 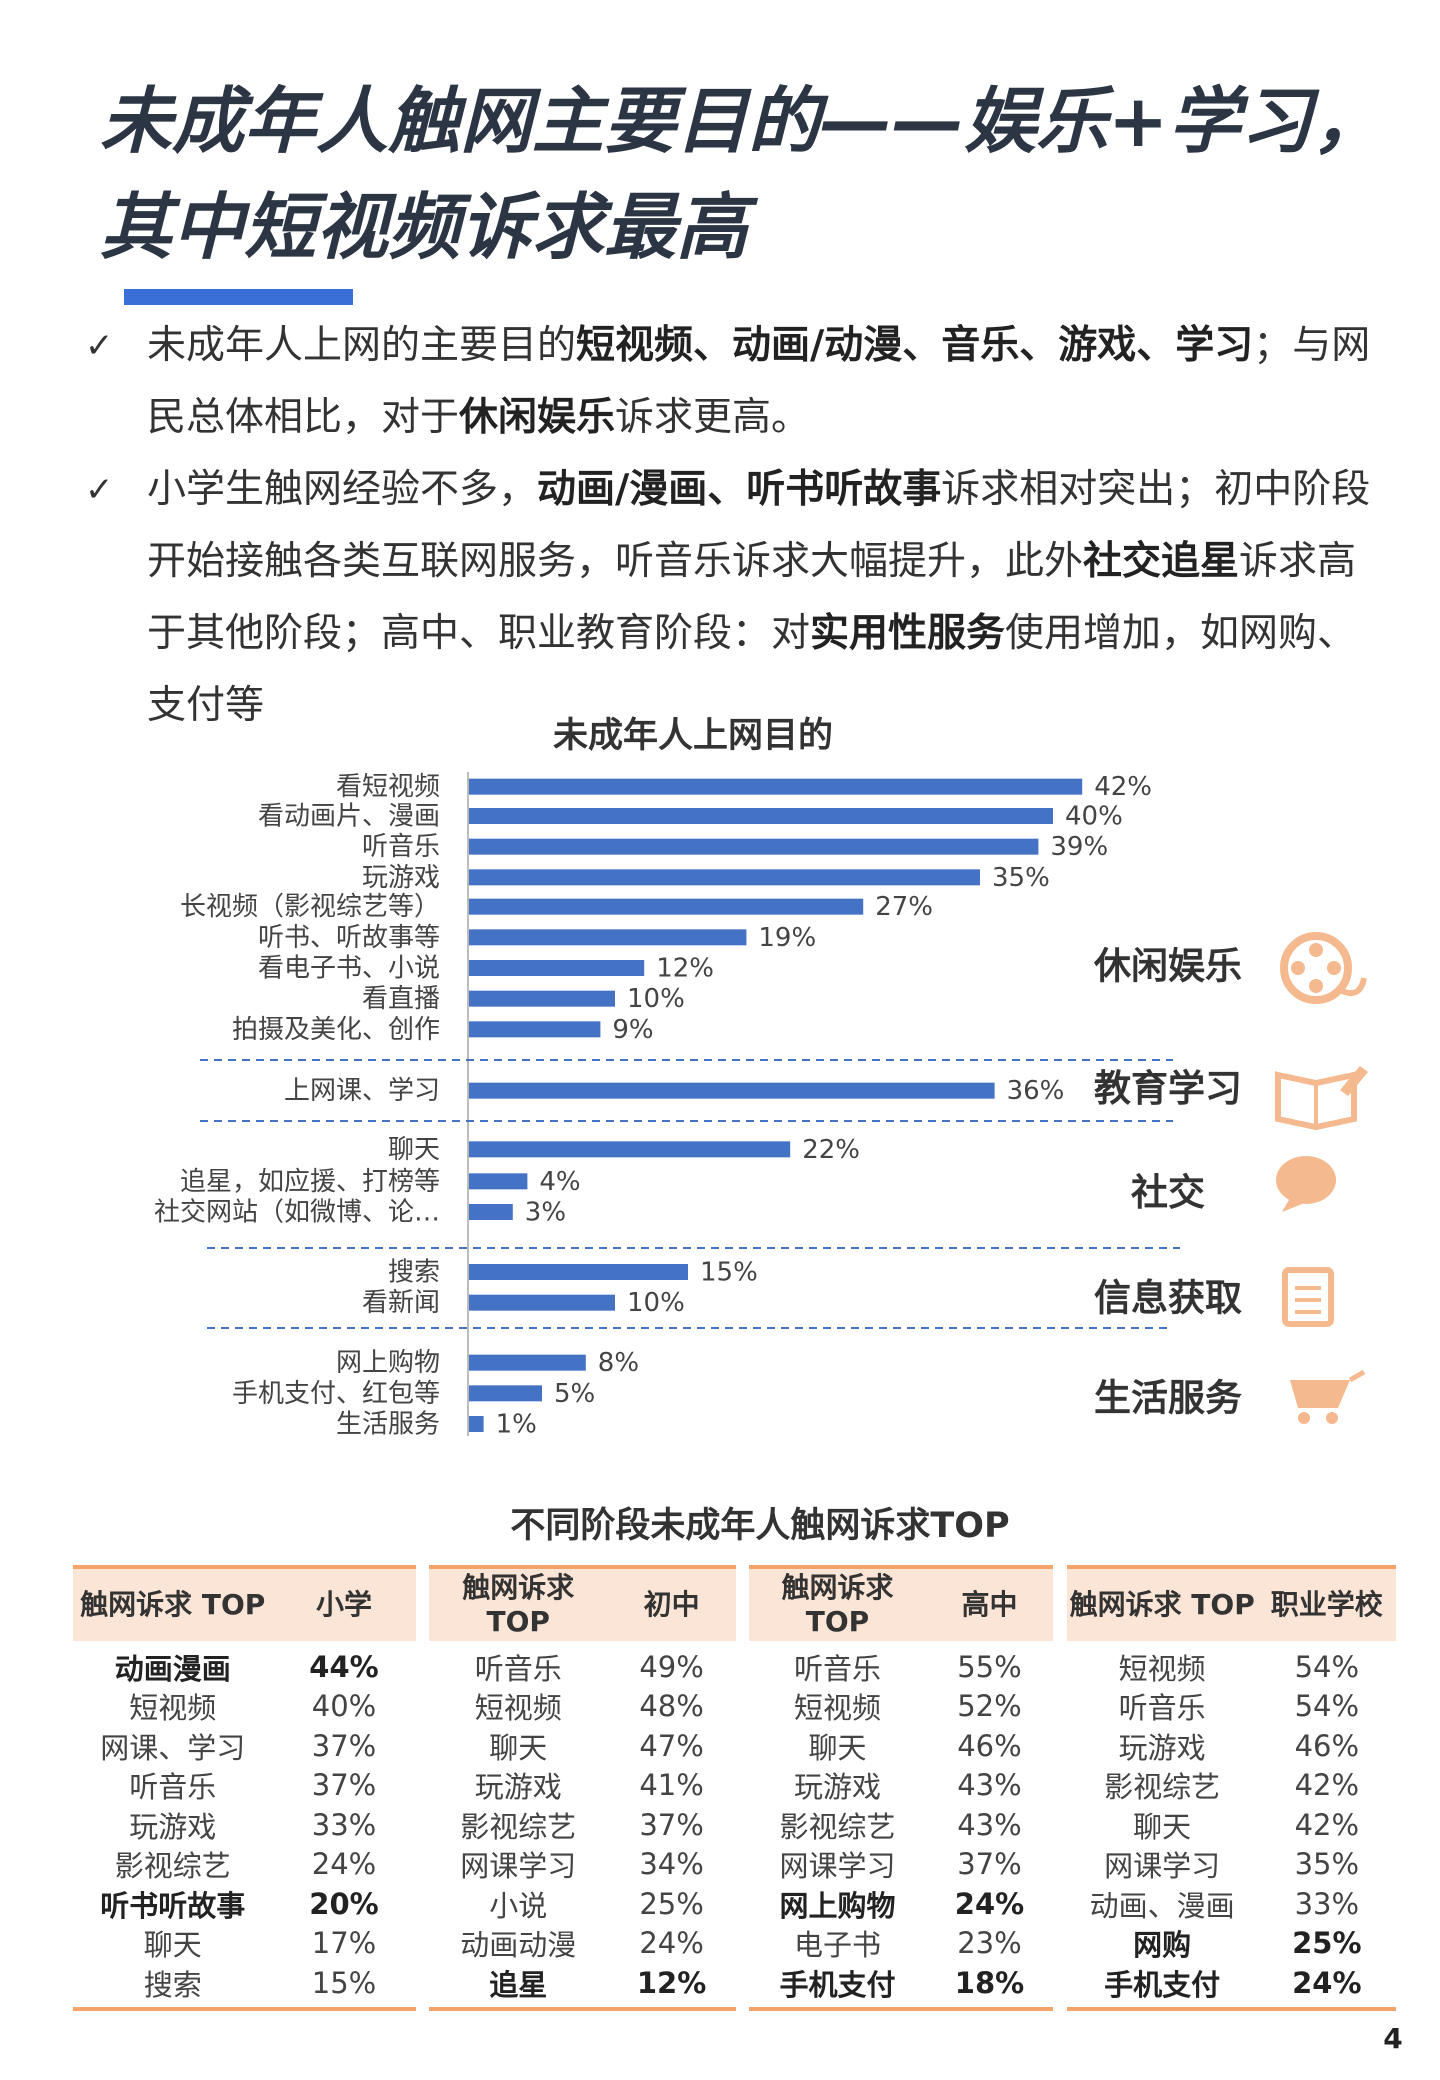 What do you see at coordinates (1231, 1944) in the screenshot?
I see `table-row: 网购 25%` at bounding box center [1231, 1944].